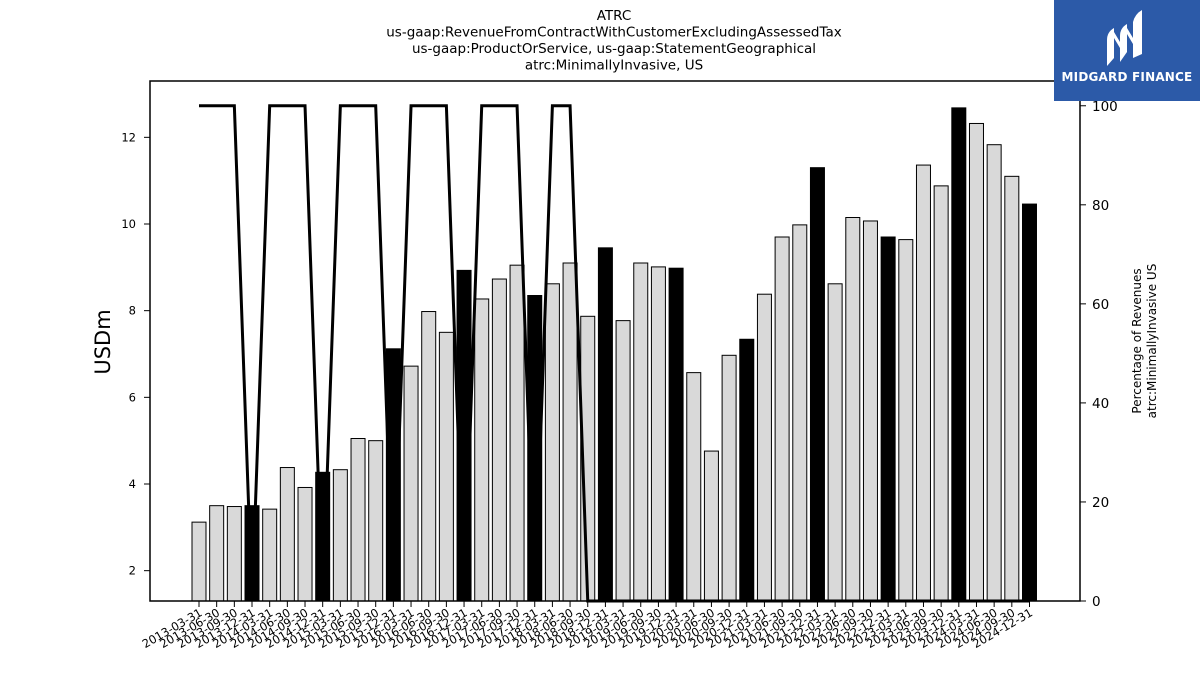  What do you see at coordinates (1099, 354) in the screenshot?
I see `y-axis-right: 0 20 40 60 80 100` at bounding box center [1099, 354].